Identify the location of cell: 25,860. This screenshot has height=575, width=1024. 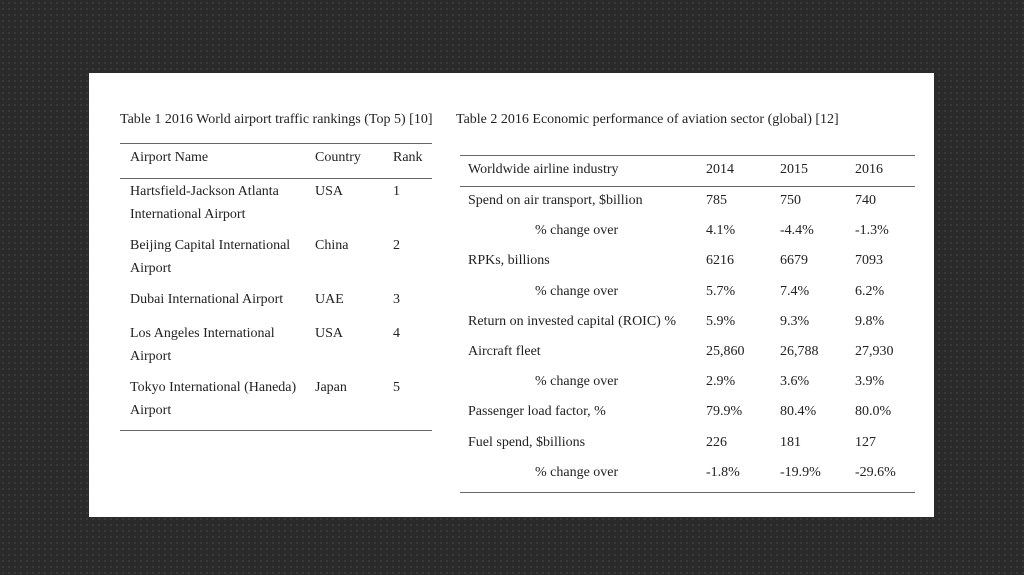
(725, 351).